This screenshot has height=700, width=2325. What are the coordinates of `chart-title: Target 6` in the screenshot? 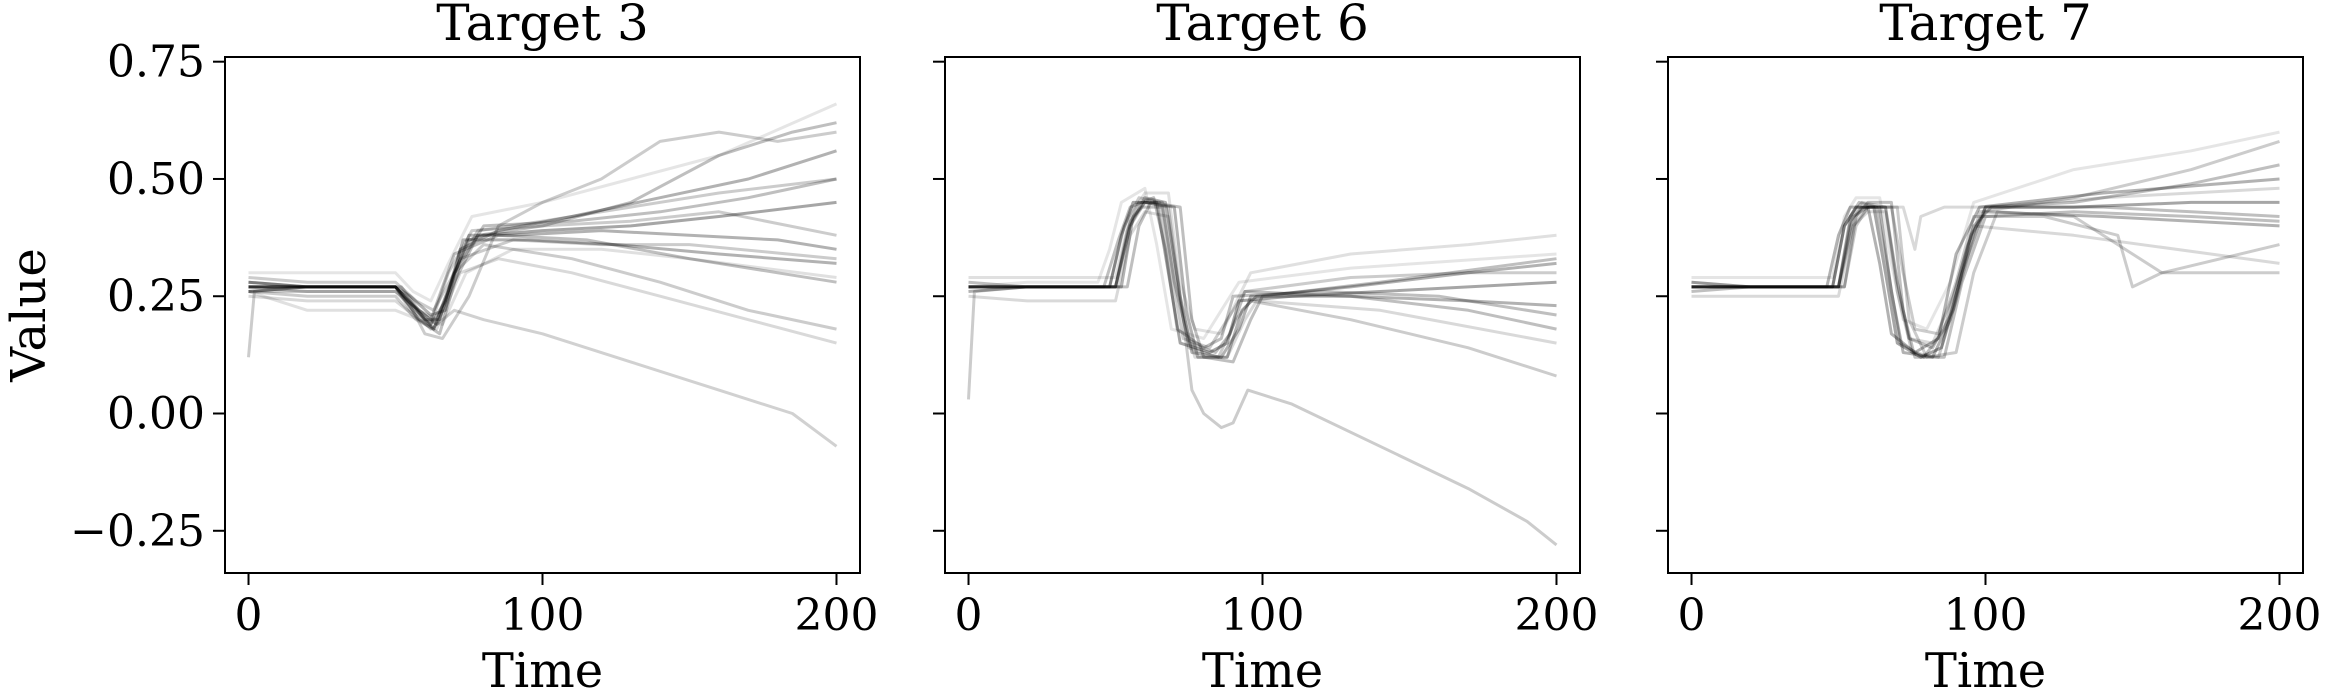 It's located at (1262, 26).